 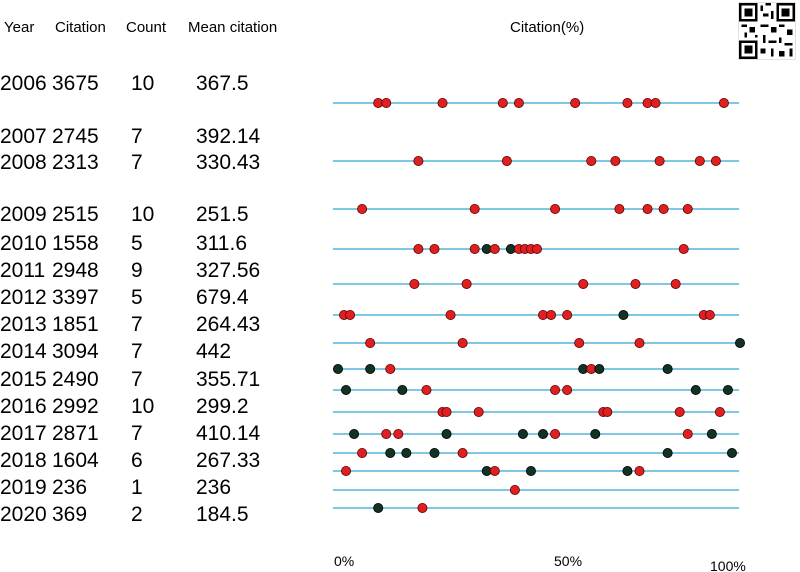 I want to click on qr-code-icon, so click(x=767, y=31).